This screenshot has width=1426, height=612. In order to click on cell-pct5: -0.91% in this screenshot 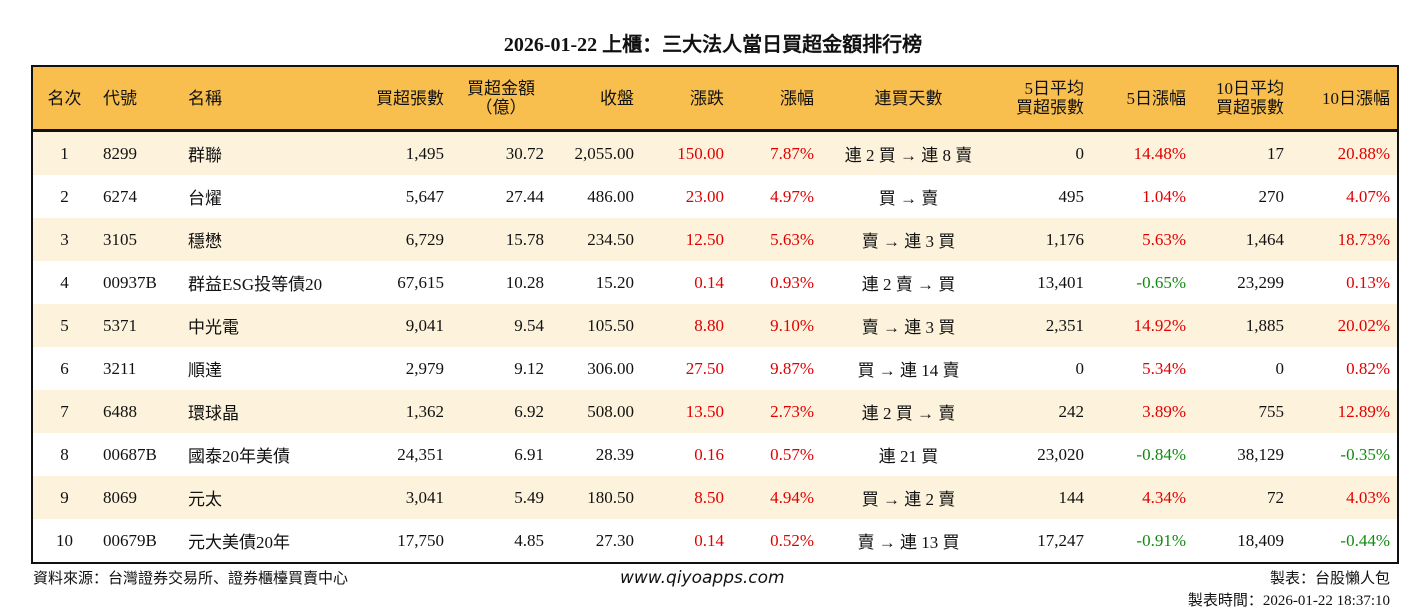, I will do `click(1161, 540)`.